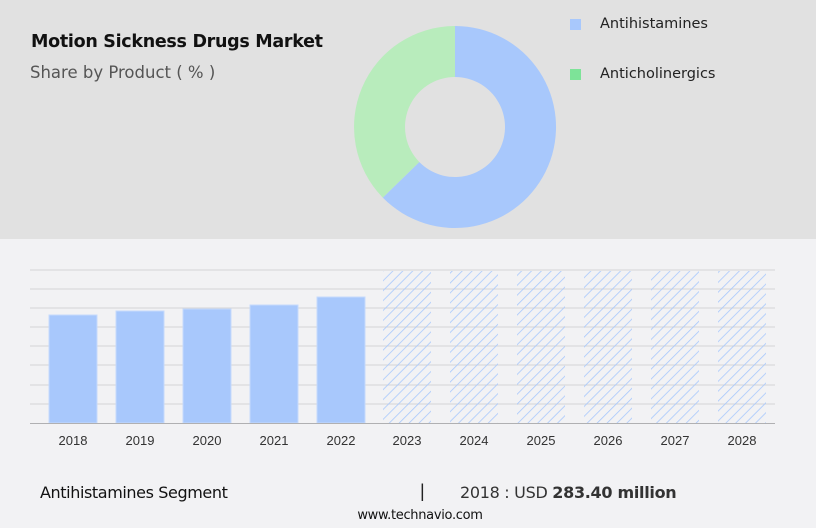  I want to click on x-tick-label: 2020, so click(207, 440).